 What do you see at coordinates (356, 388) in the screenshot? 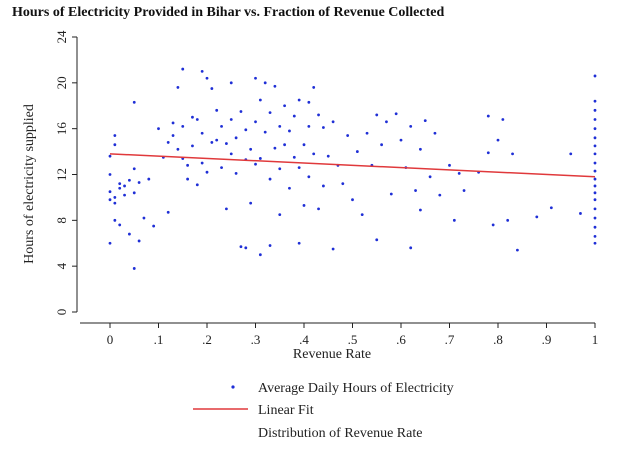
I see `legend-scatter-label: Average Daily Hours of Electricity` at bounding box center [356, 388].